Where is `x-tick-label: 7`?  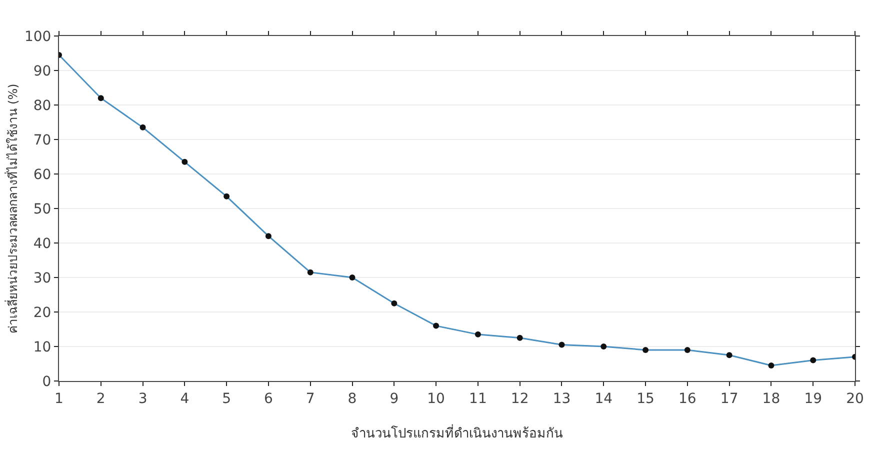 x-tick-label: 7 is located at coordinates (310, 398).